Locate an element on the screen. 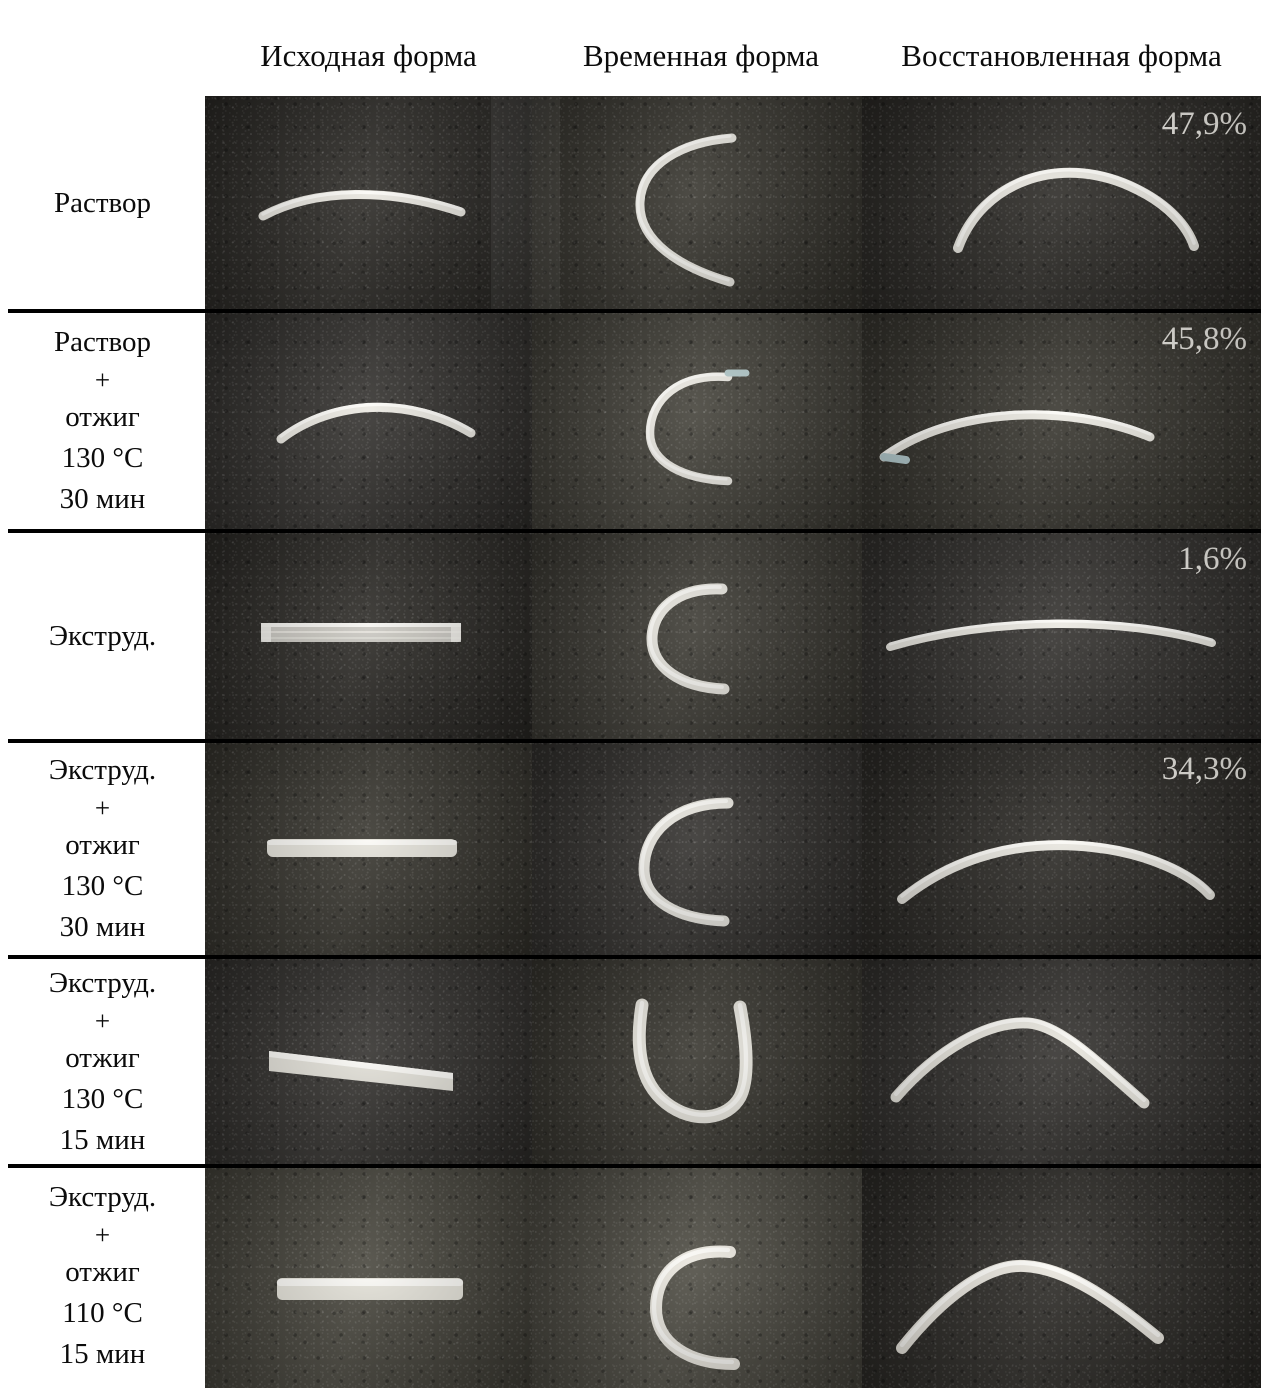 The width and height of the screenshot is (1261, 1398). column-header-recovered: Восстановленная форма is located at coordinates (1061, 55).